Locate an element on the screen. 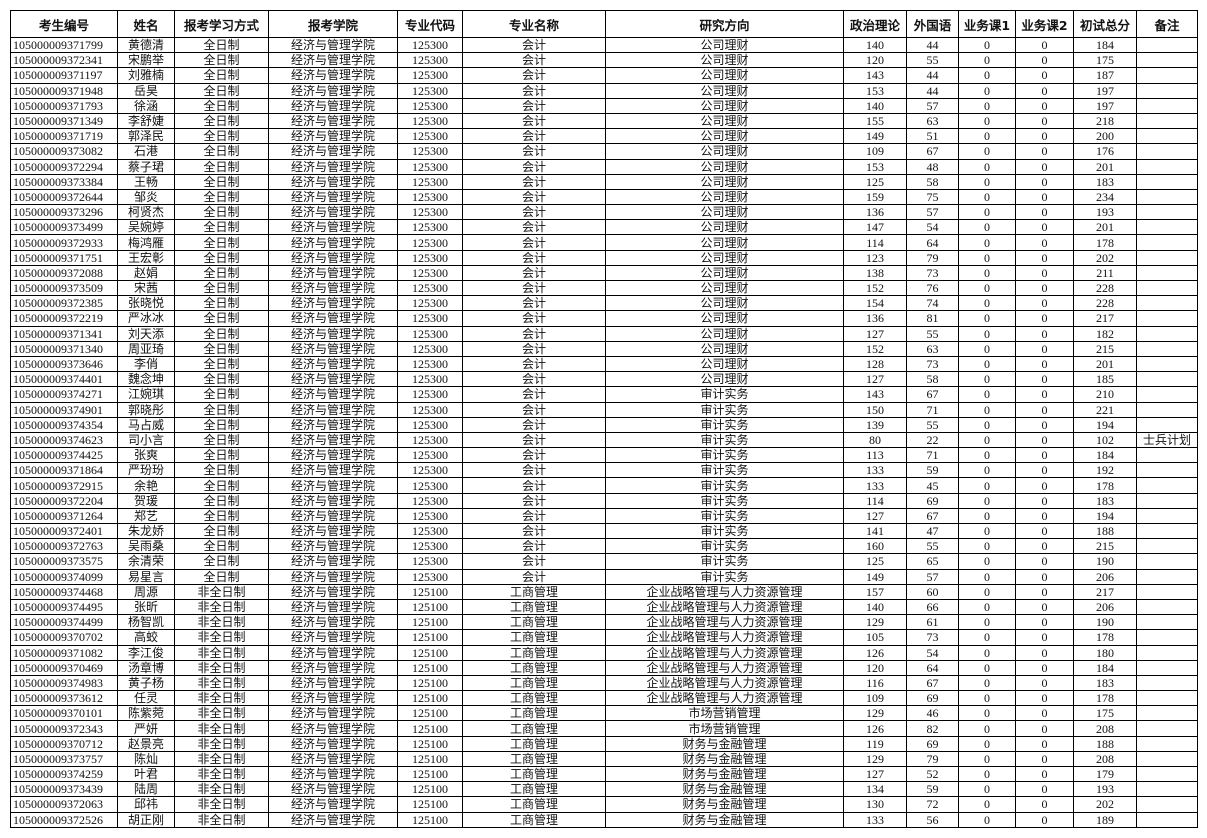  cell-foreign-language-score: 59 is located at coordinates (932, 470).